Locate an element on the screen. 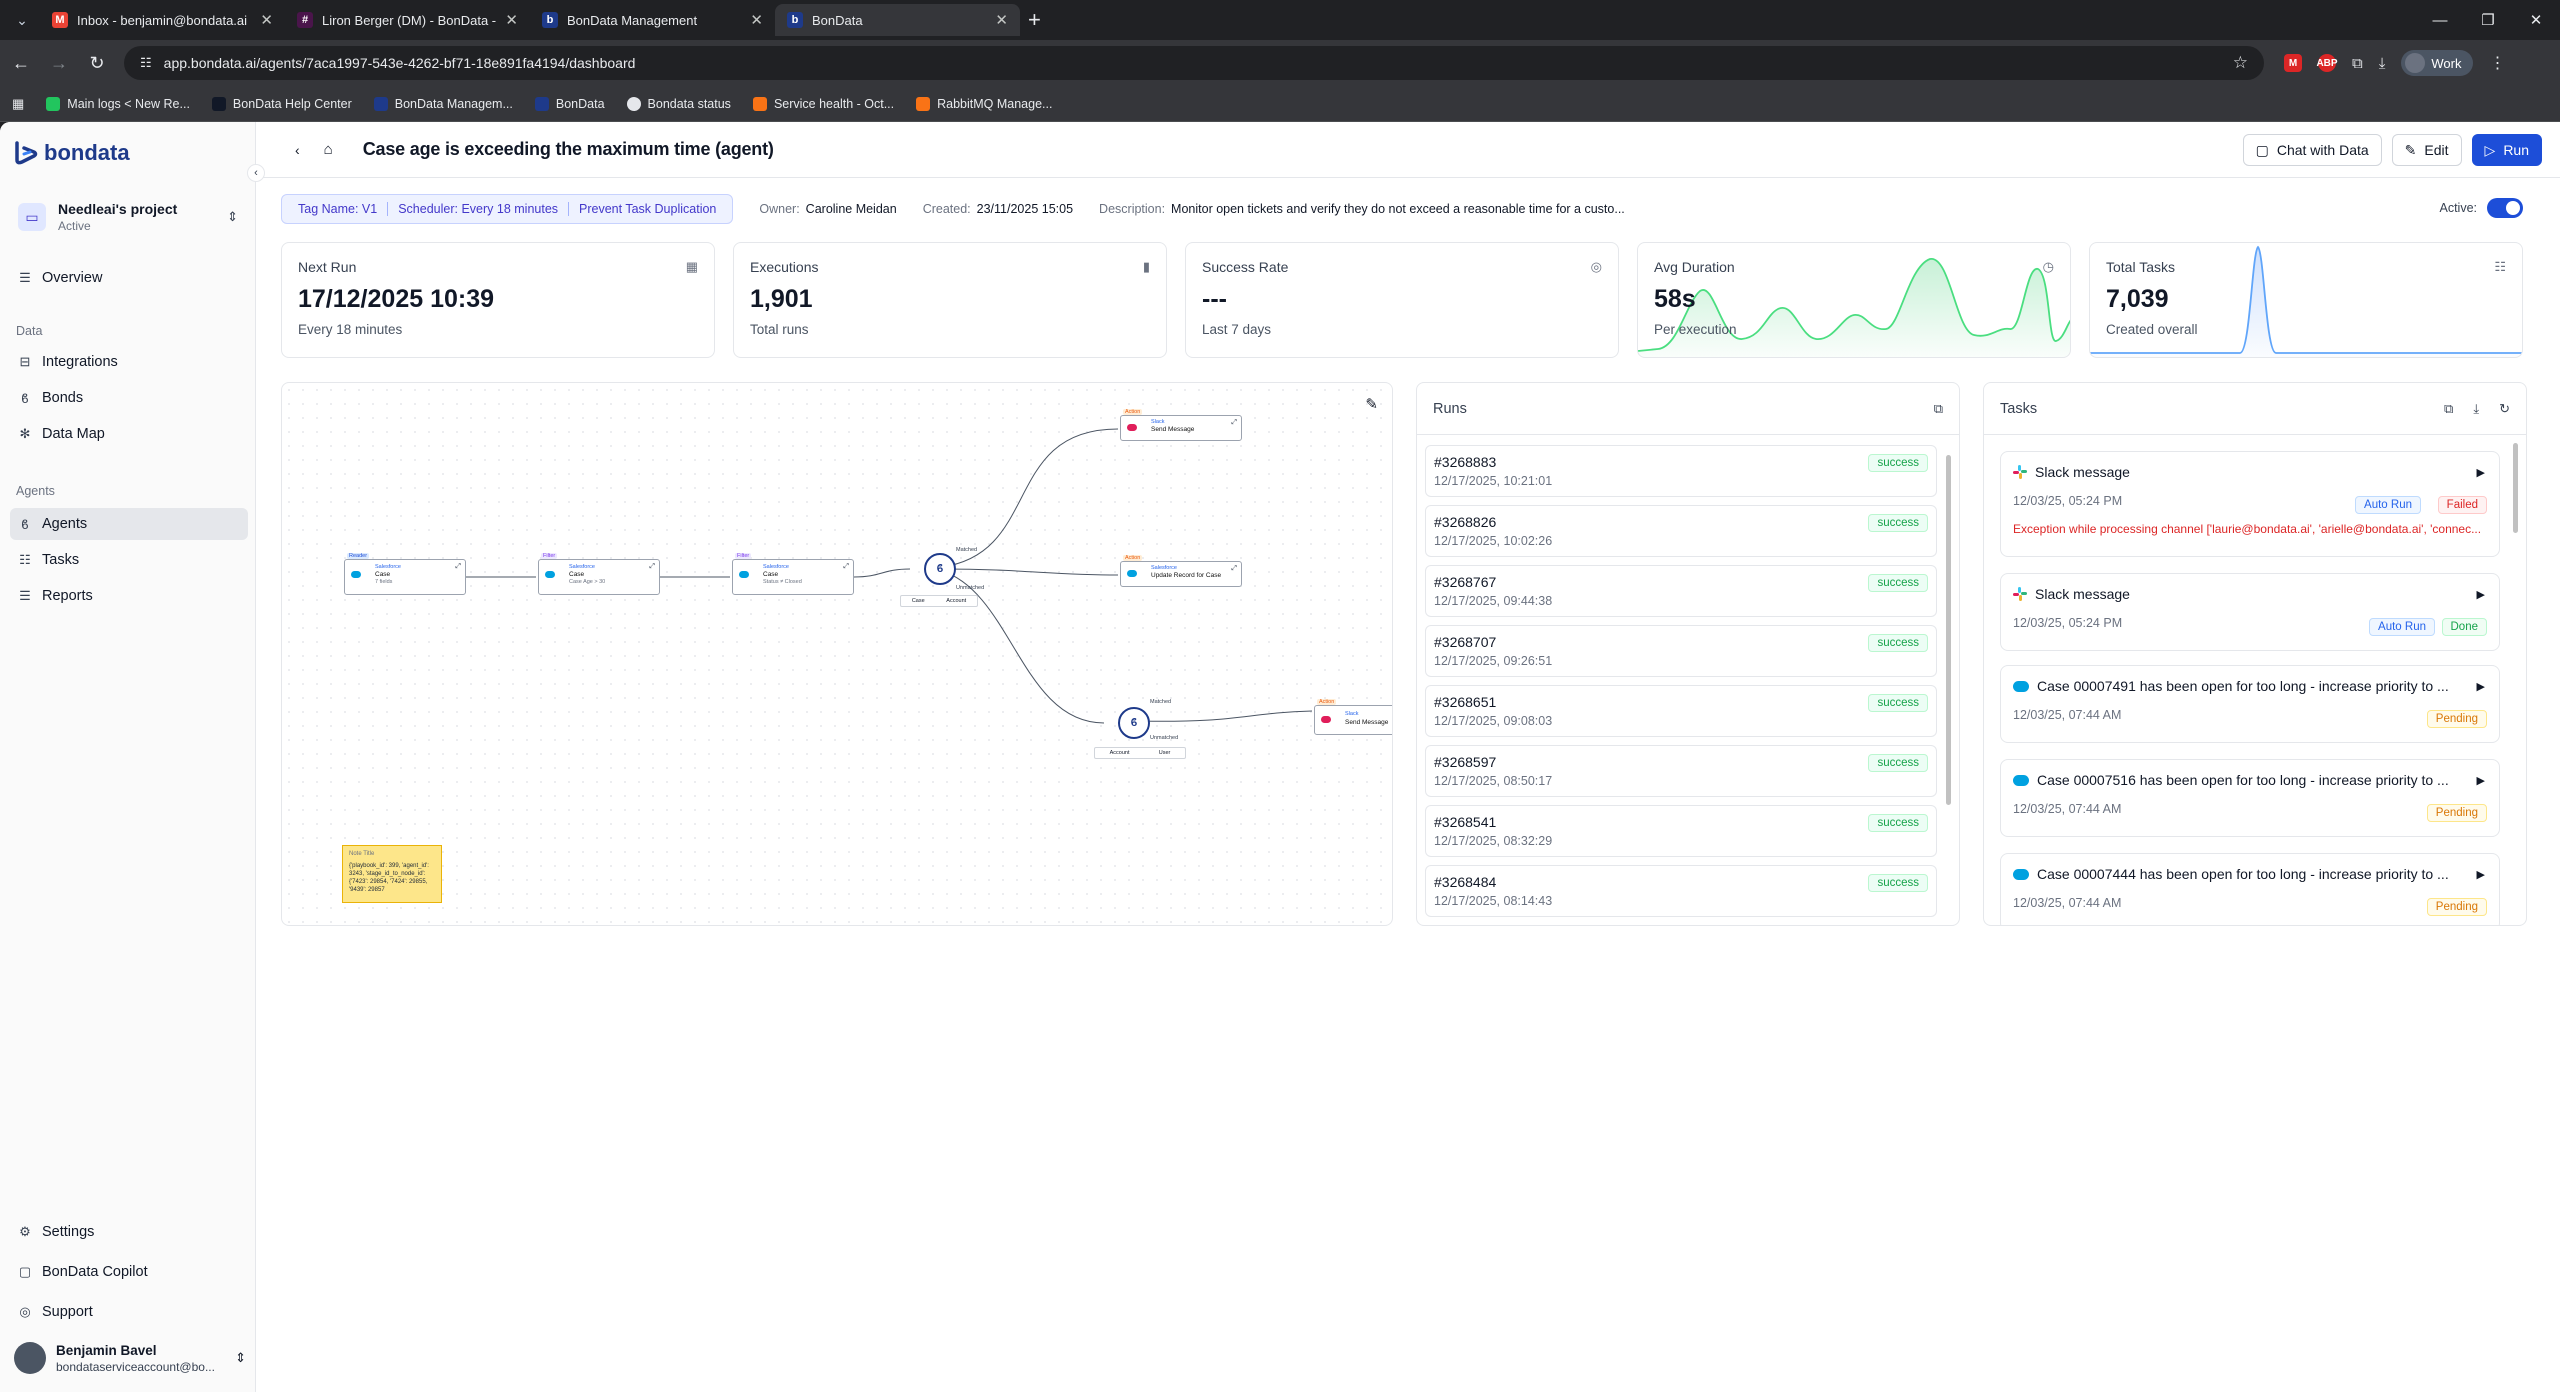 Image resolution: width=2560 pixels, height=1392 pixels. browser-tab-slack: # Liron Berger (DM) - BonData - ✕ is located at coordinates (407, 20).